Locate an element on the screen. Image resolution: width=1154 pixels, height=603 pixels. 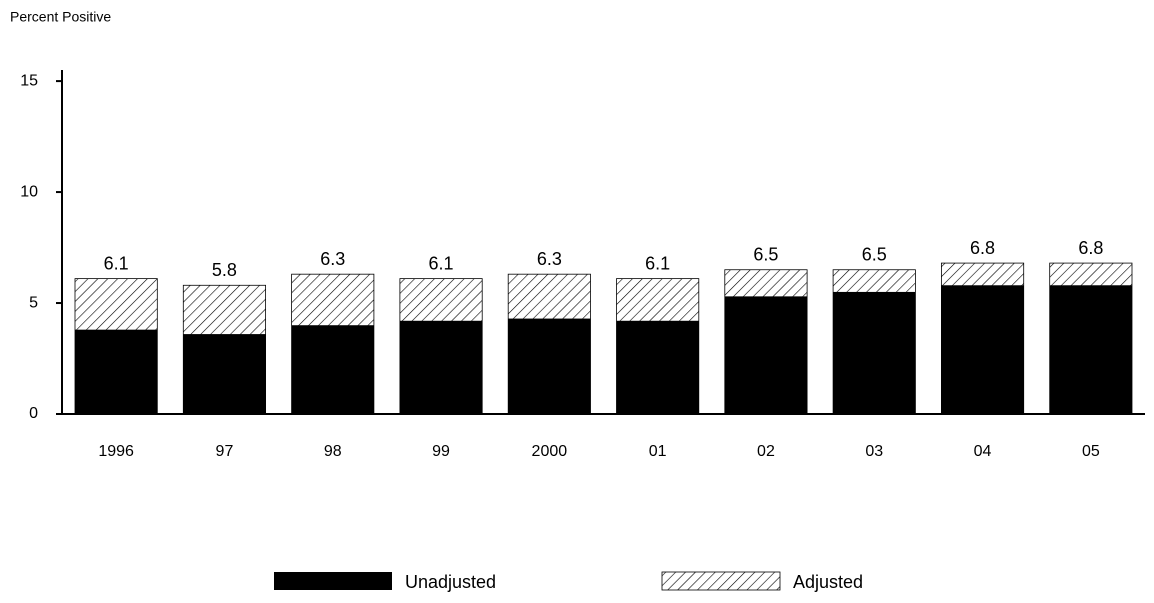
x-tick-label: 03 is located at coordinates (874, 451).